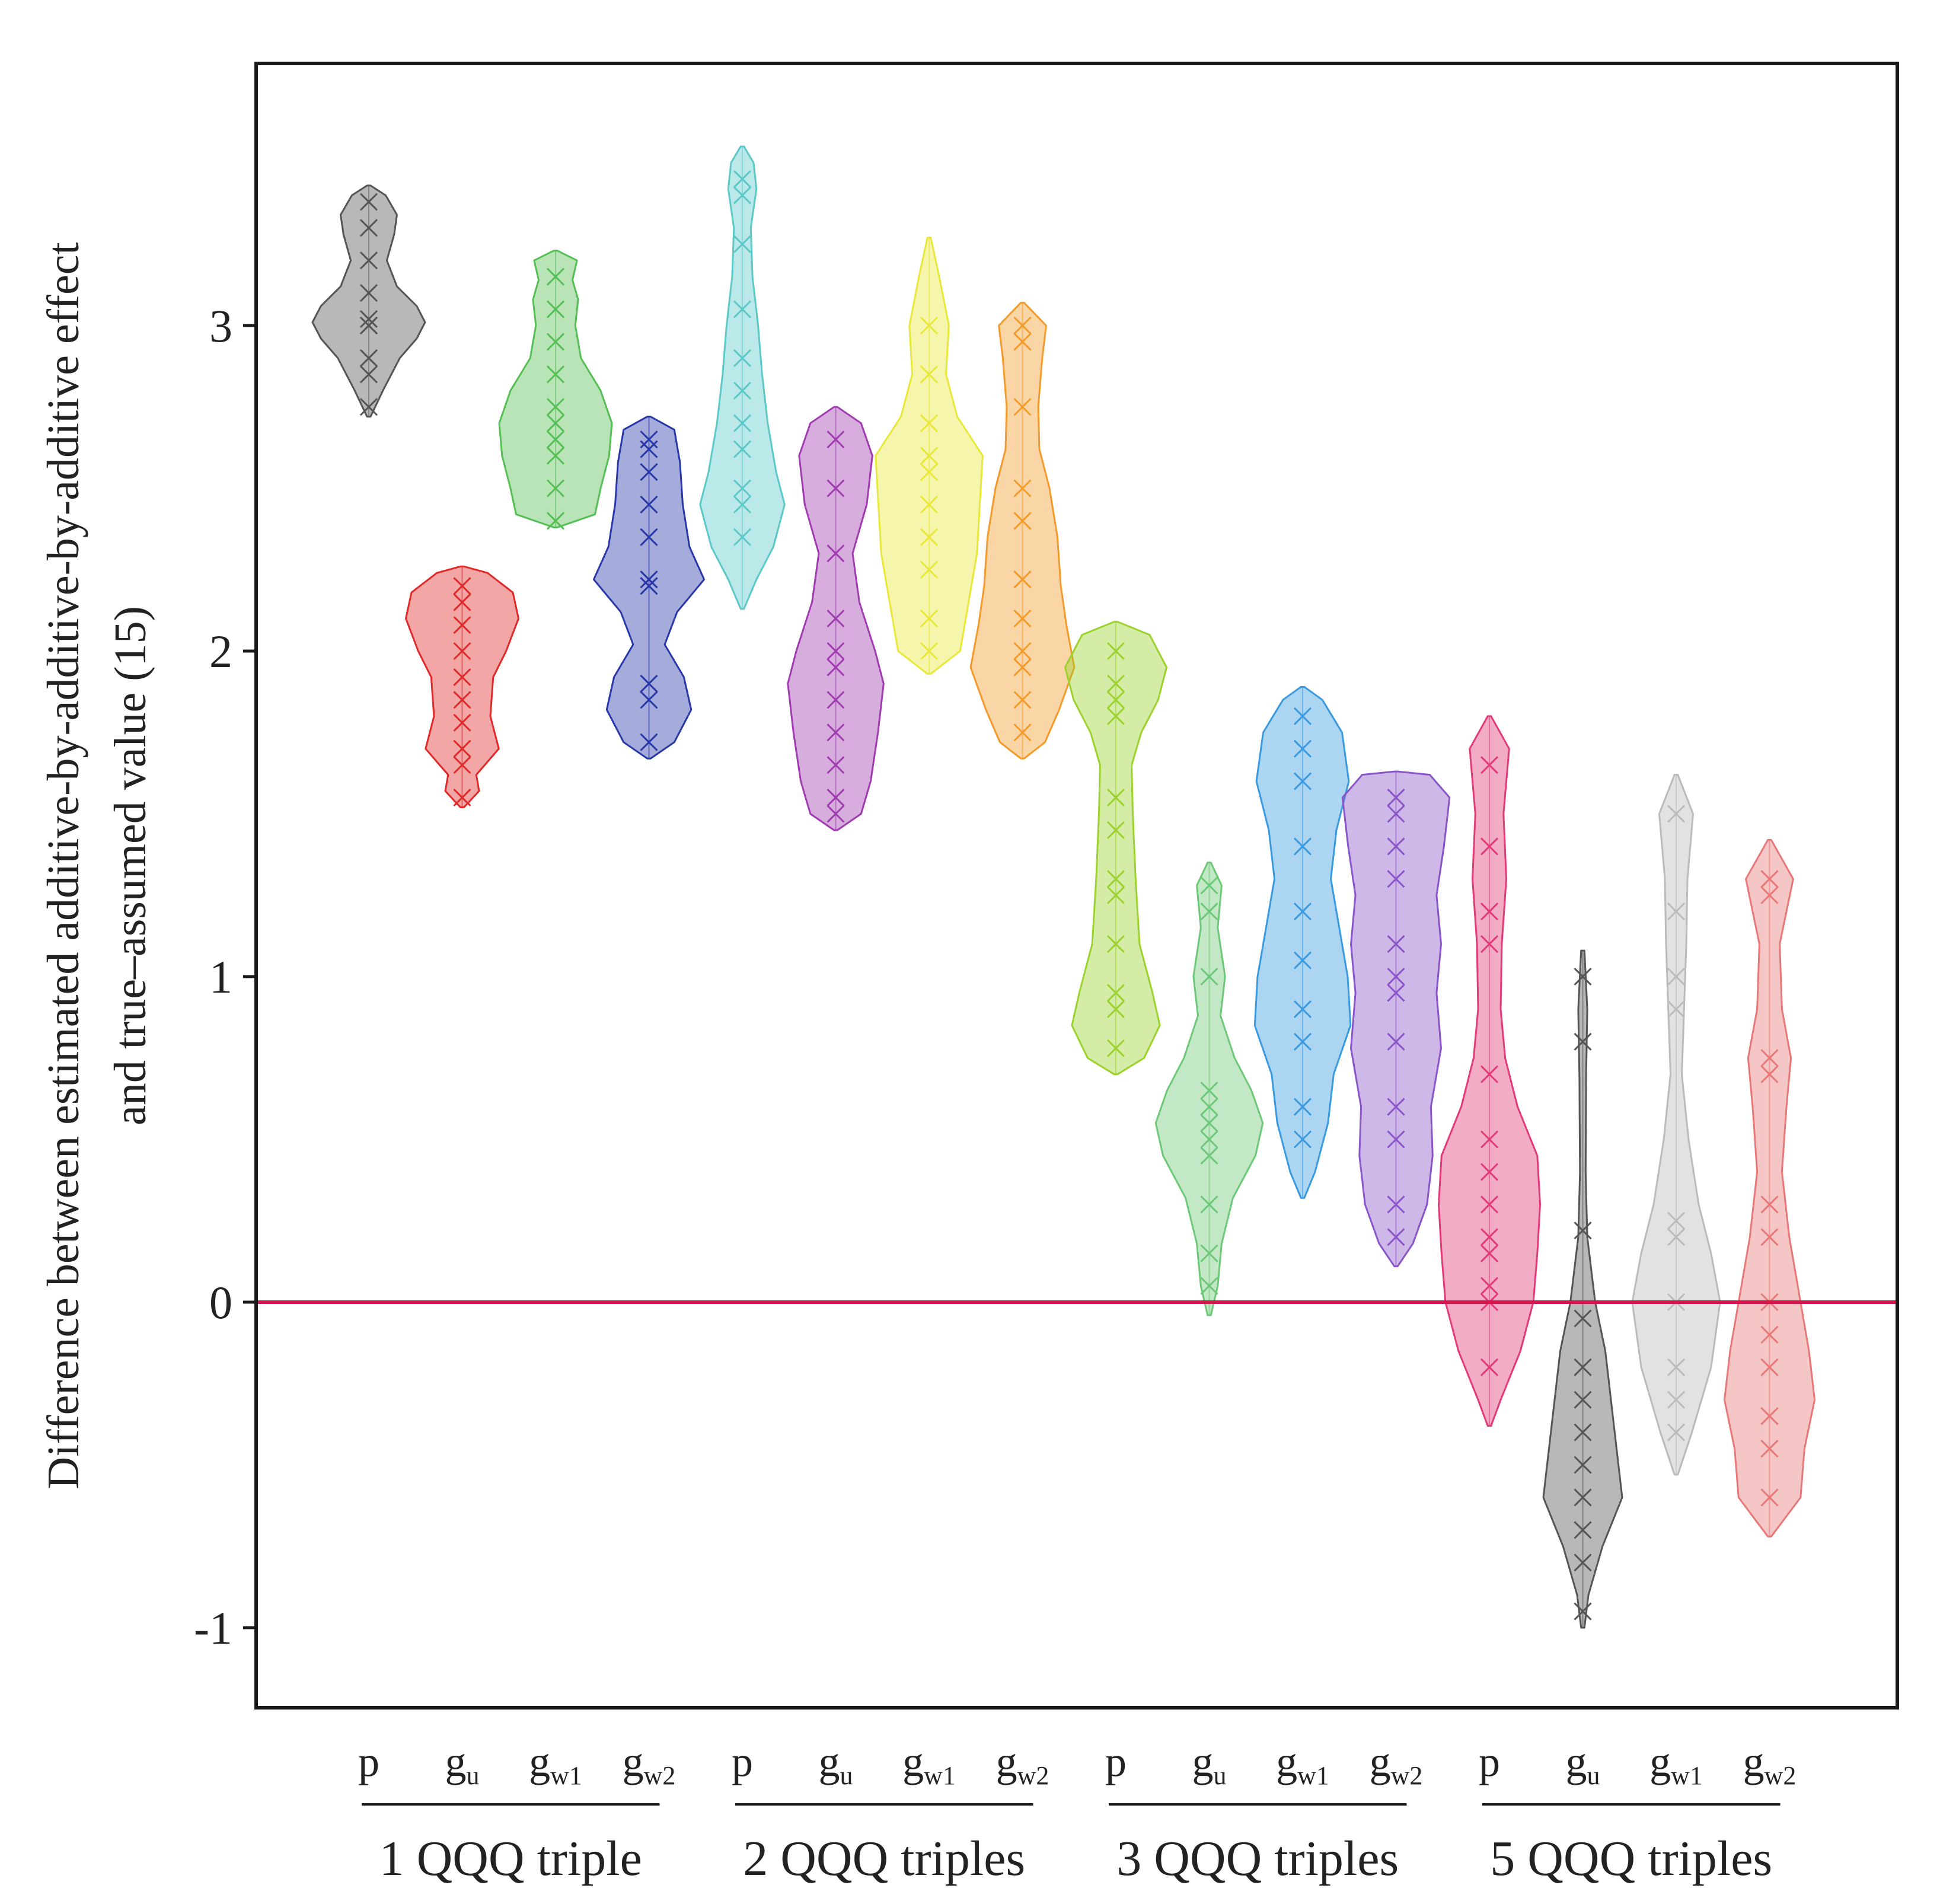 The height and width of the screenshot is (1904, 1940). I want to click on group-label: 1 QQQ triple, so click(510, 1858).